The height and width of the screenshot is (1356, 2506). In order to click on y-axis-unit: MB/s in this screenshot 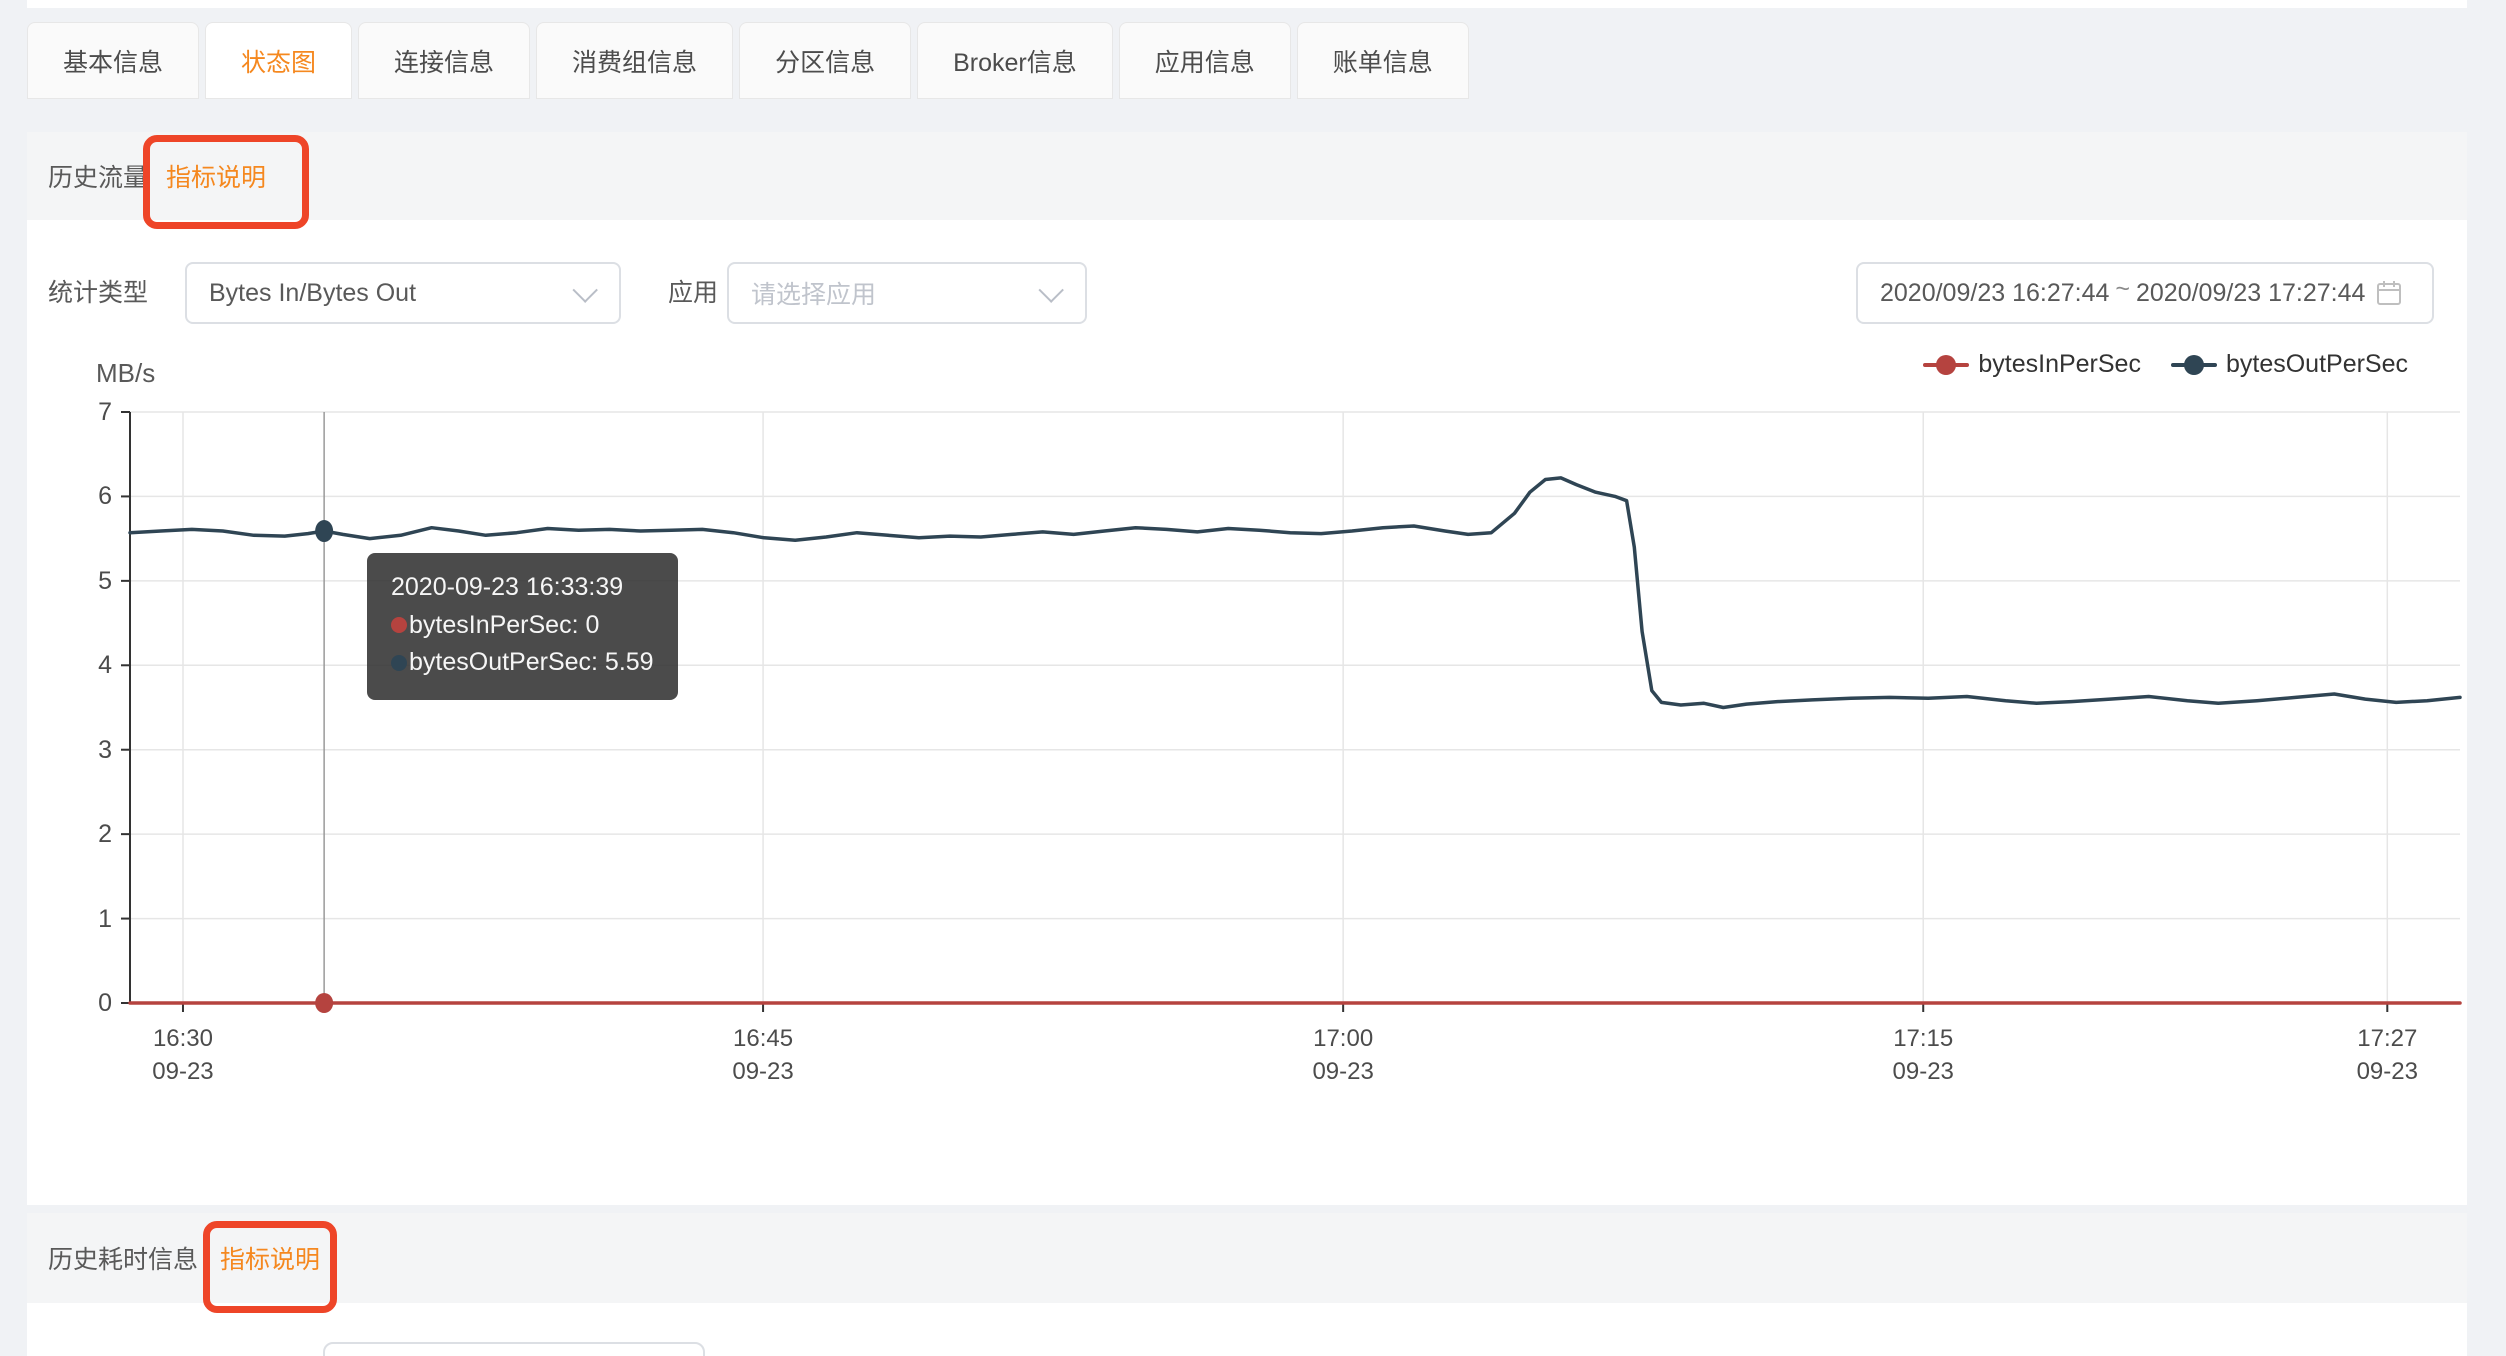, I will do `click(126, 373)`.